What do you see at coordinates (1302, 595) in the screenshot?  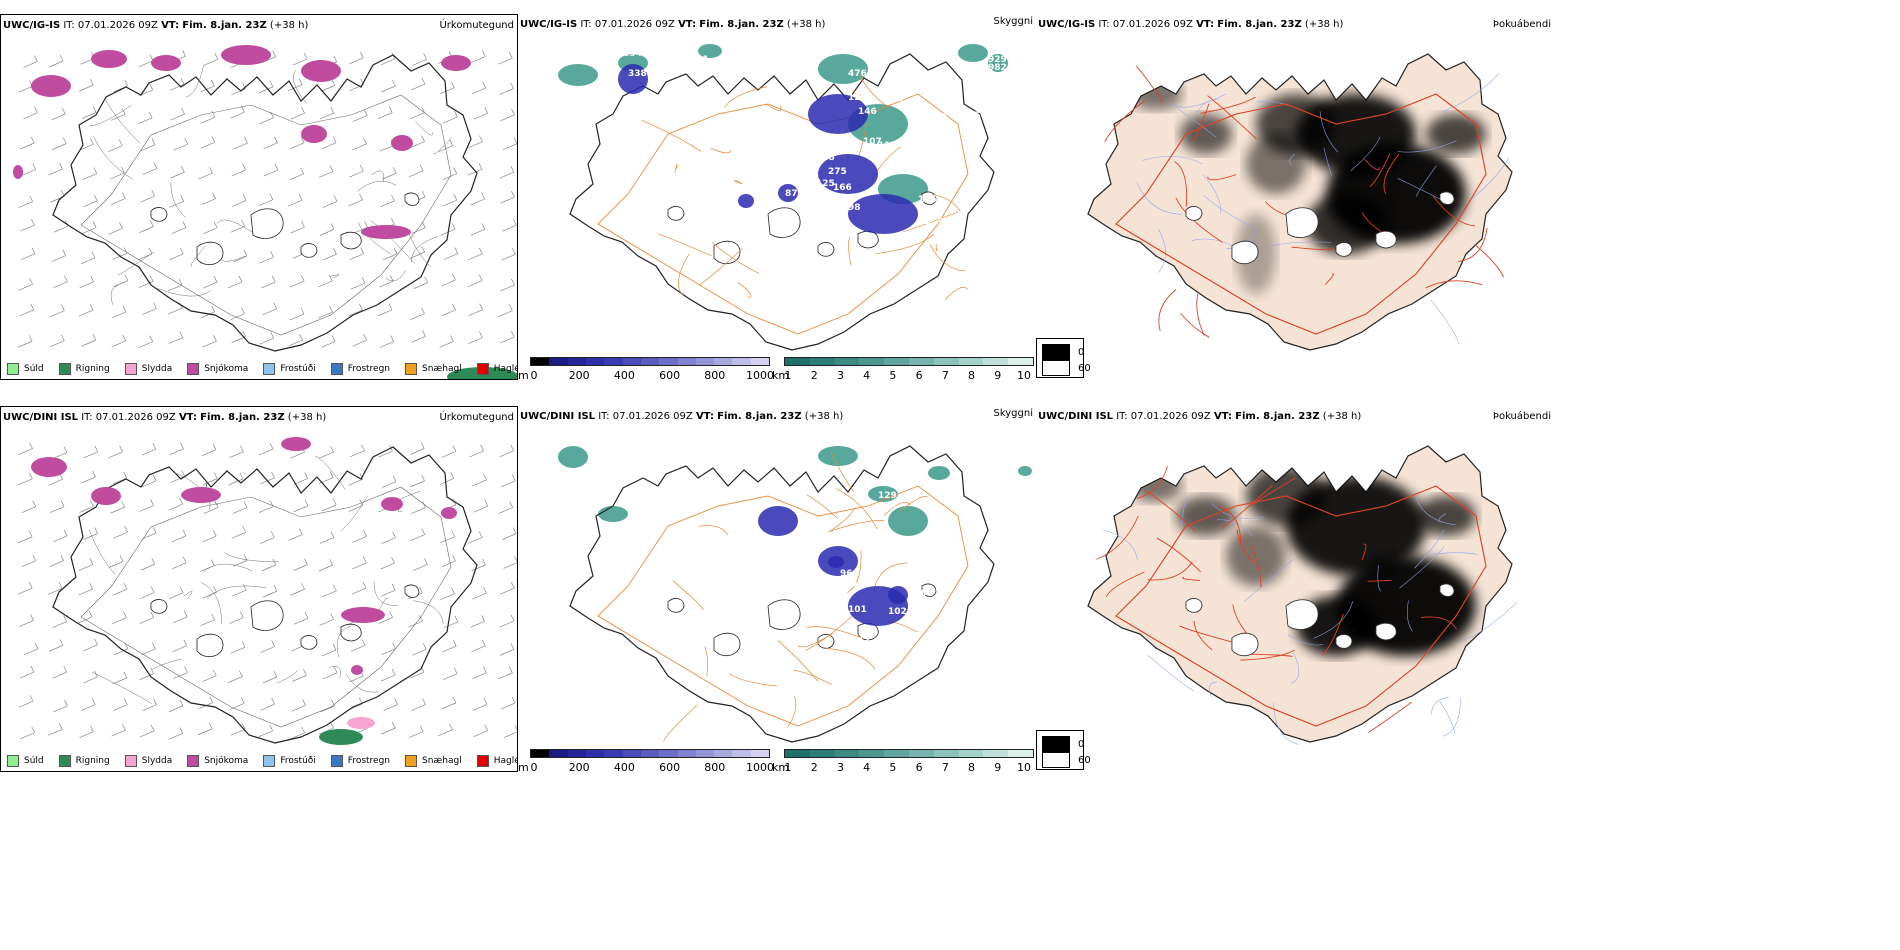 I see `fog-map` at bounding box center [1302, 595].